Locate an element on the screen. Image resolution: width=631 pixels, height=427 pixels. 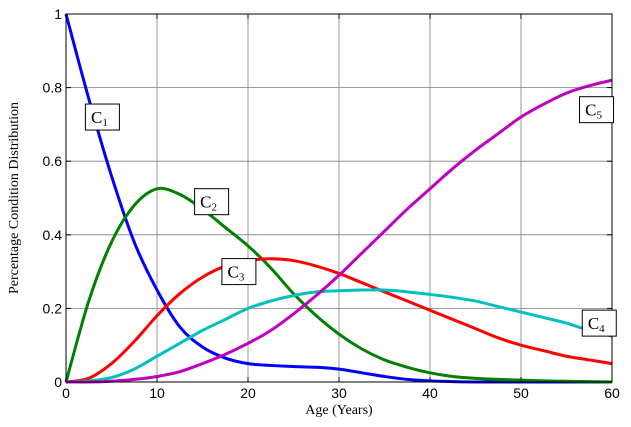
x-tick-label: 60 is located at coordinates (612, 393).